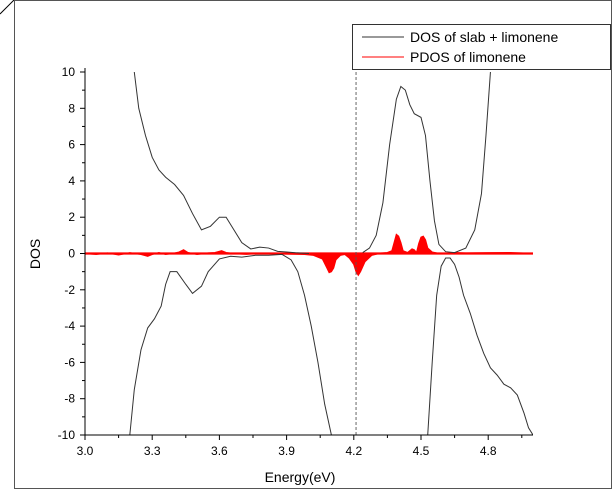  I want to click on x-tick-label: 4.2, so click(353, 451).